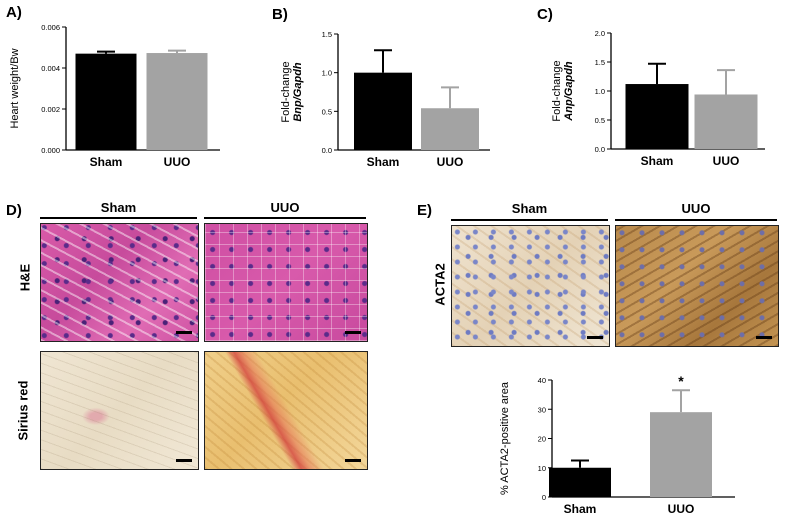  I want to click on micrograph-acta2-uuo, so click(697, 286).